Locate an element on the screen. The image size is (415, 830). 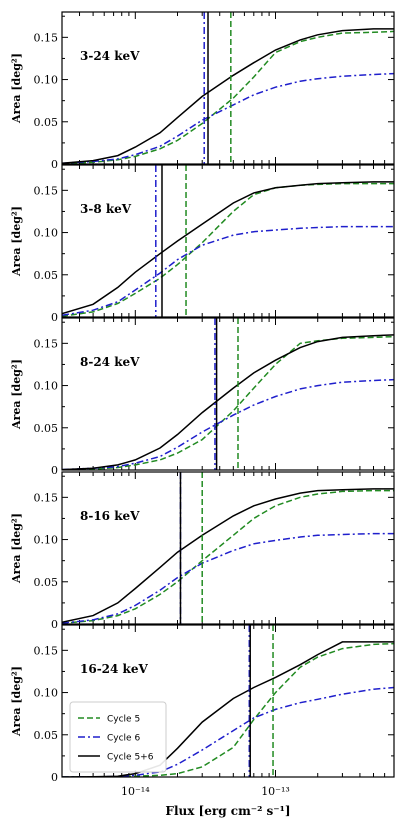
legend: Cycle 5 Cycle 6 Cycle 5+6 is located at coordinates (118, 737).